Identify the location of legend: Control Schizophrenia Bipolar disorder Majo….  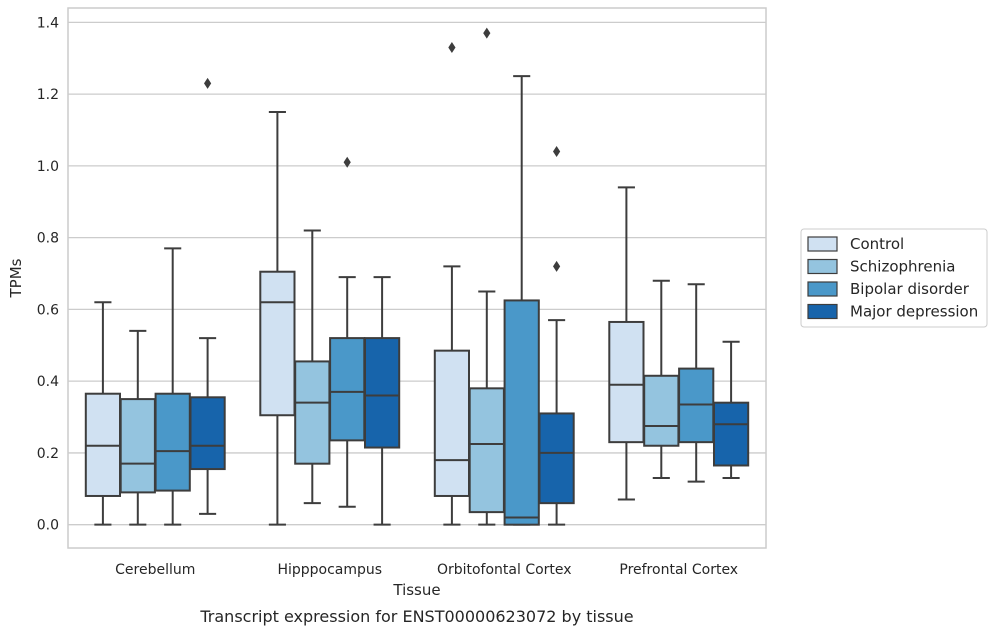
(894, 278).